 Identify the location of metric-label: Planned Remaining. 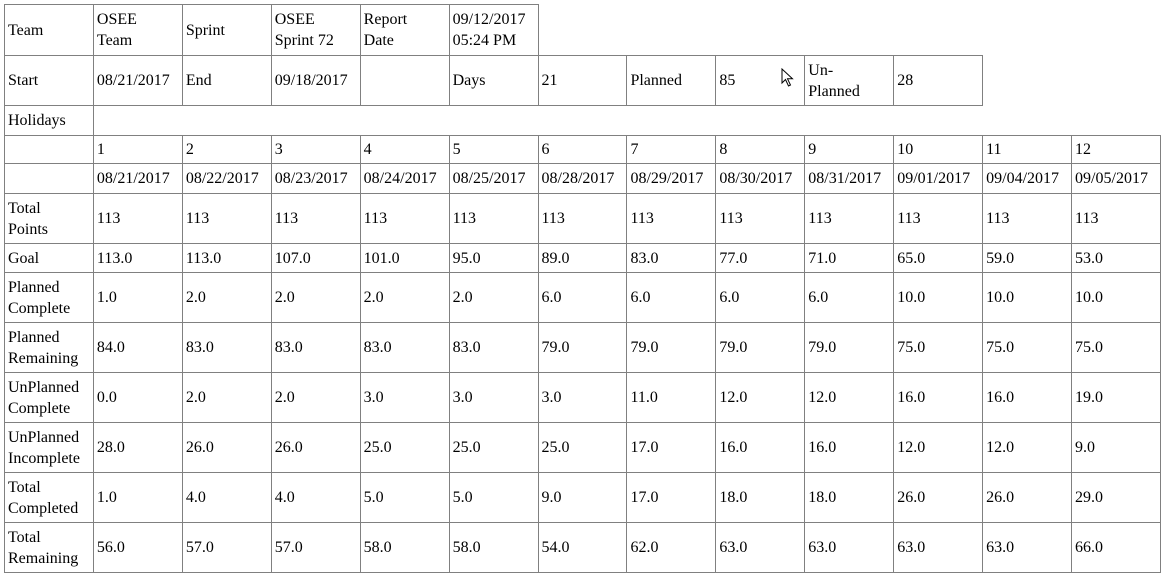
(43, 347).